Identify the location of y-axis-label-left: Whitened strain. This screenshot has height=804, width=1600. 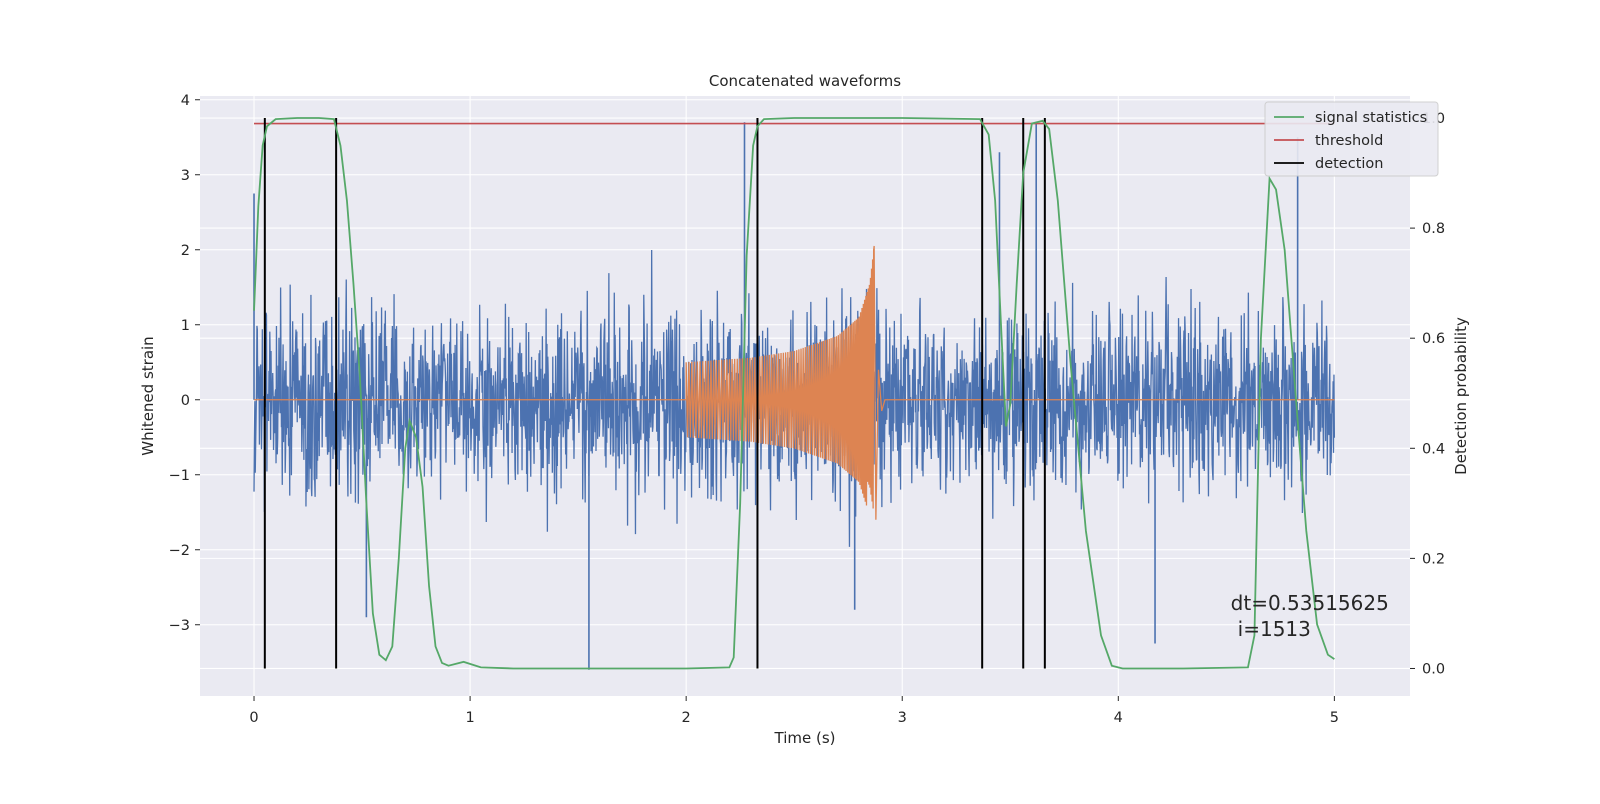
(148, 395).